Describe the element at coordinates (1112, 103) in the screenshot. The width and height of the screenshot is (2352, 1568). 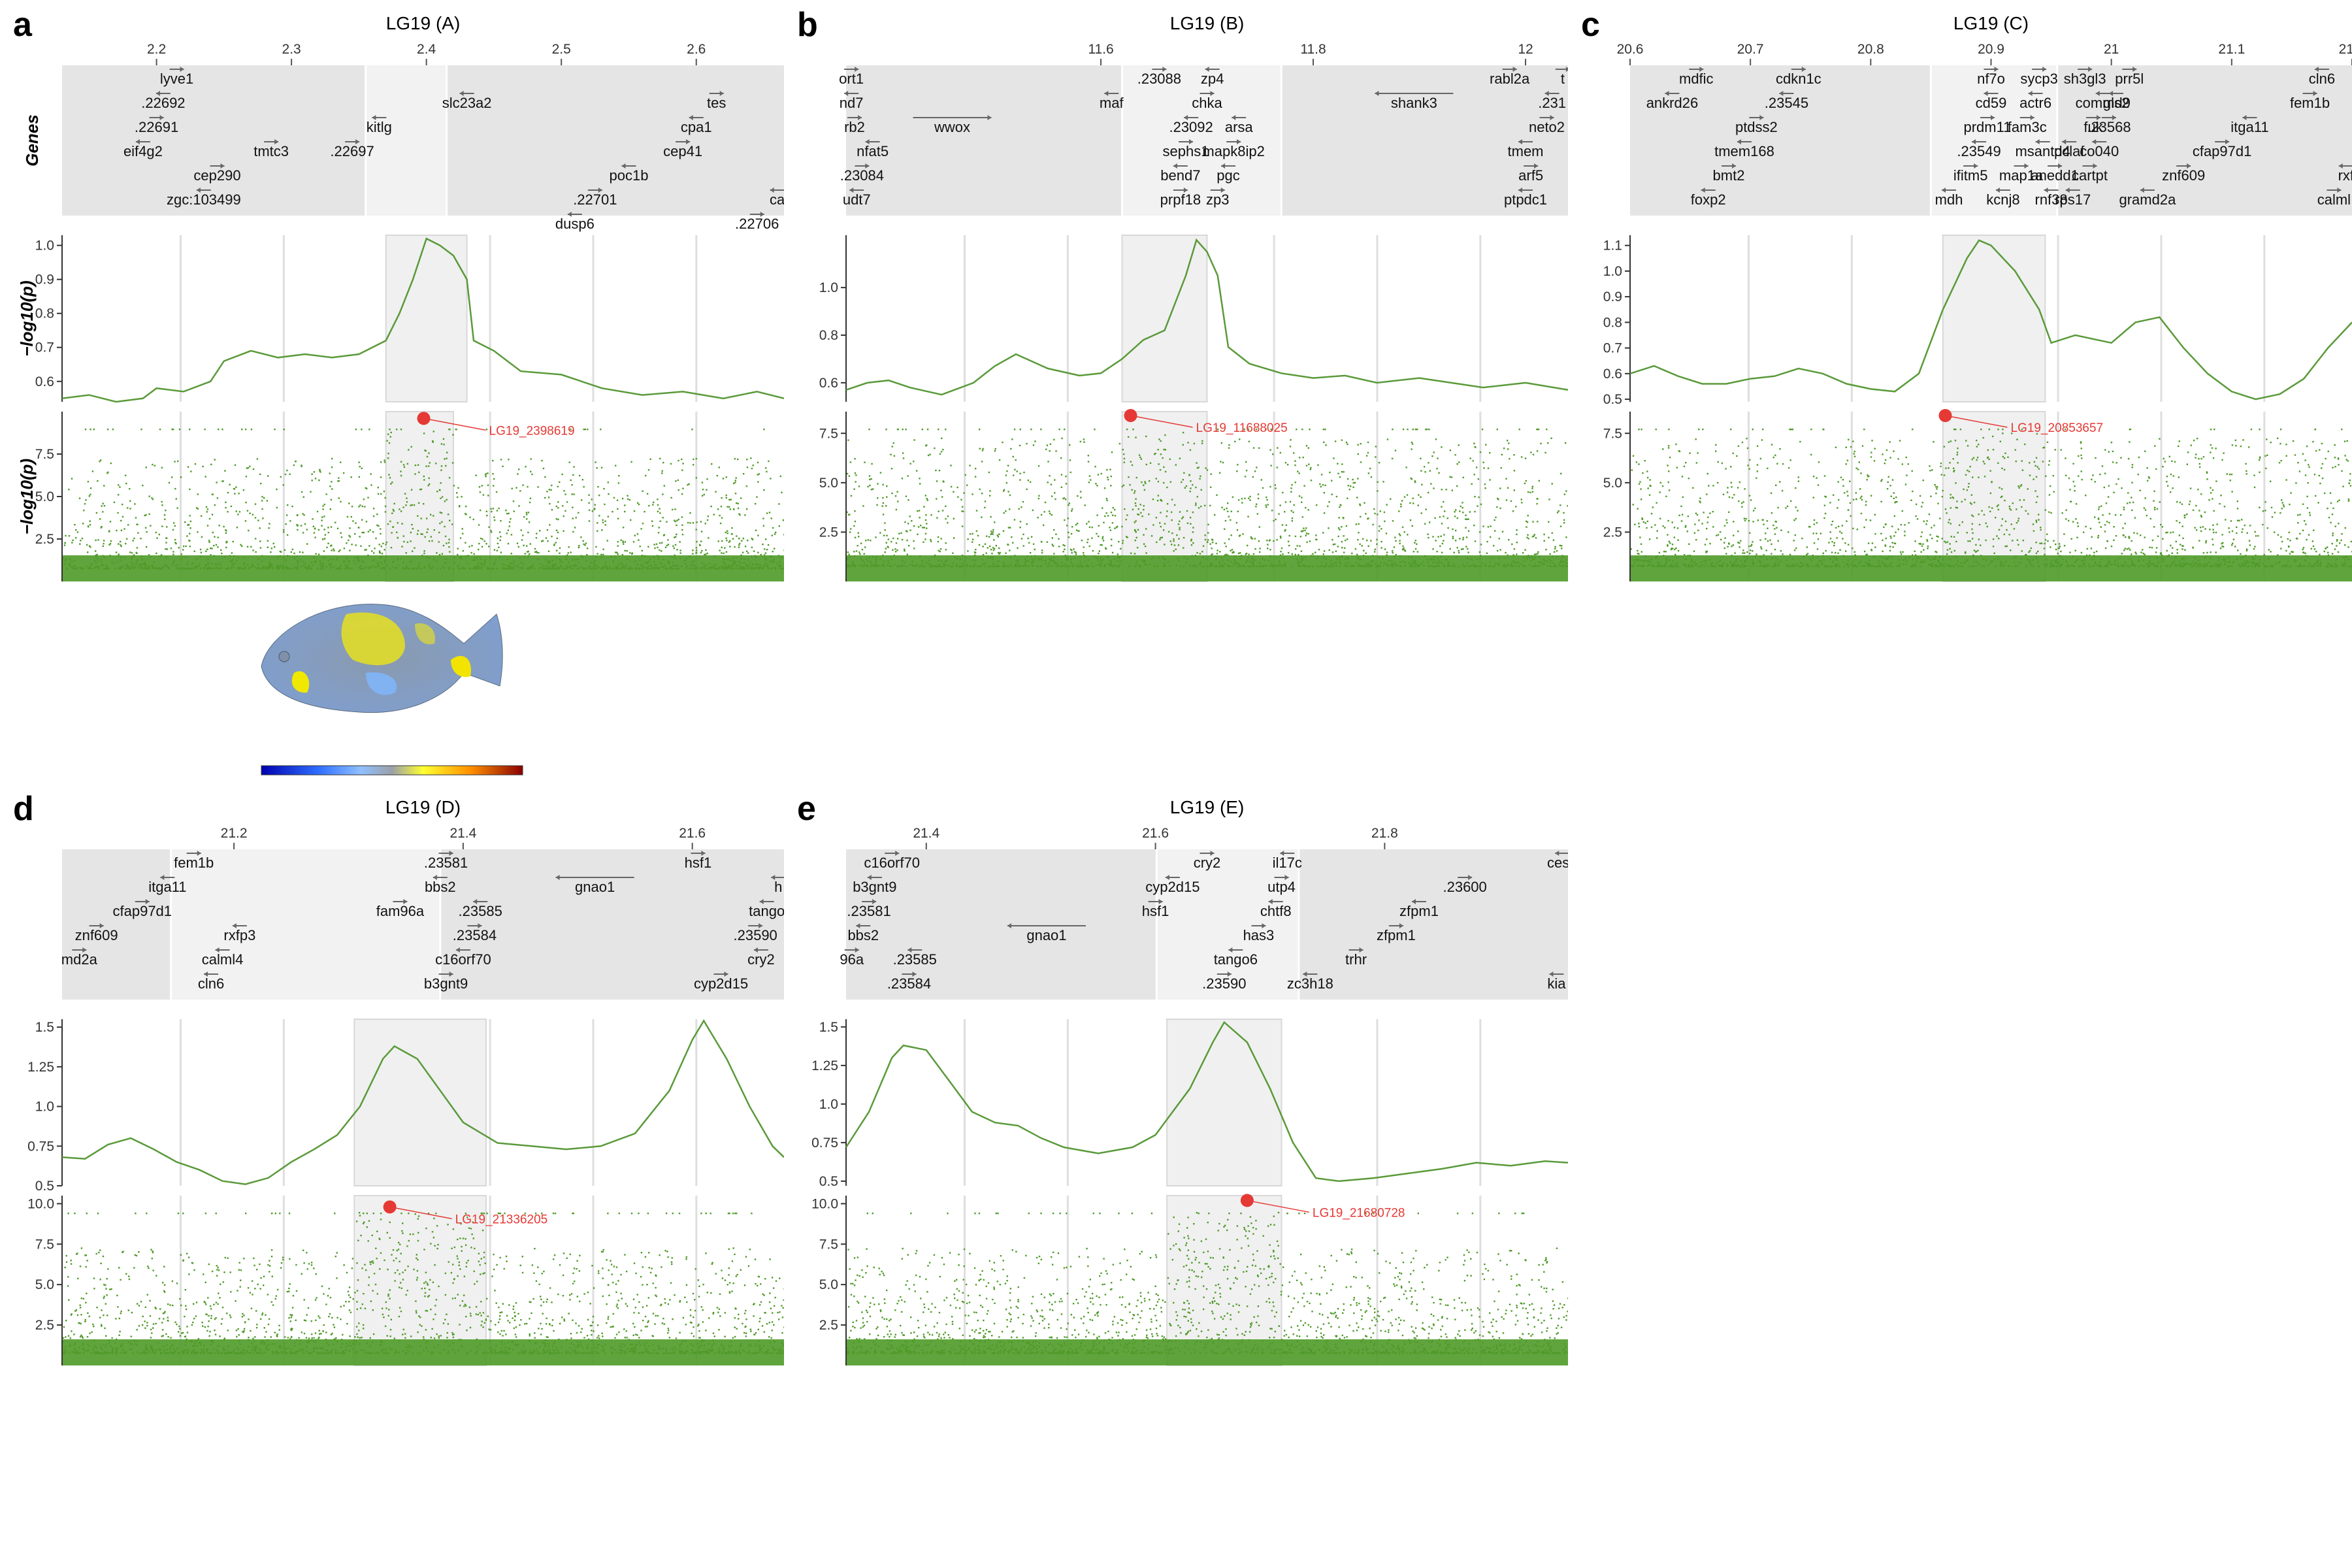
I see `gene-label: maf` at that location.